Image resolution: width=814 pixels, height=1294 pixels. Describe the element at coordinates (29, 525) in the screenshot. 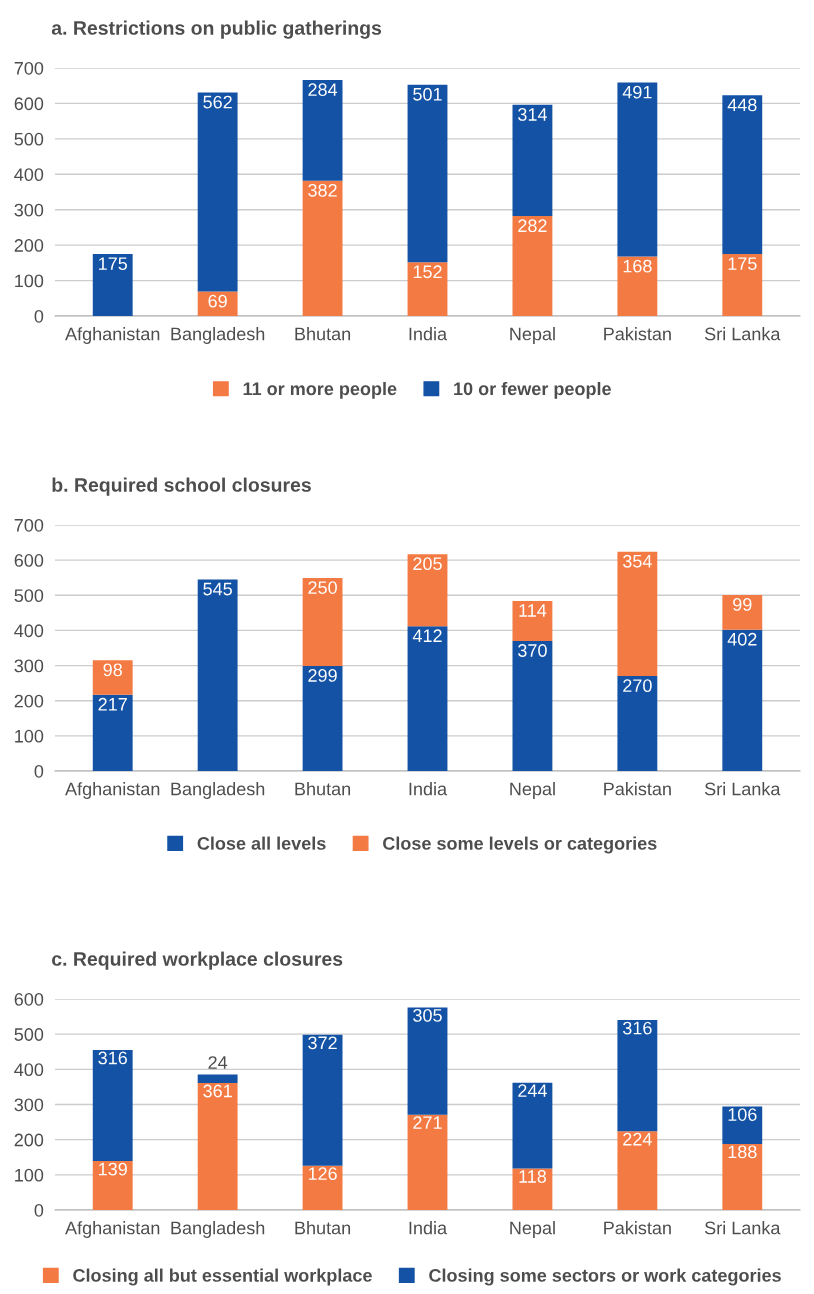

I see `y-tick-label: 700` at that location.